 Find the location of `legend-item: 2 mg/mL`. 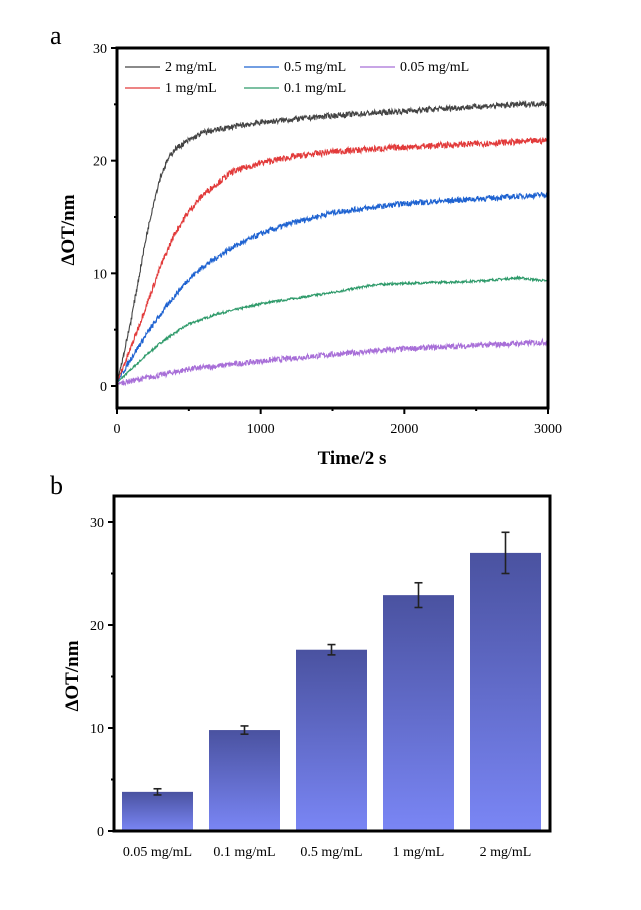

legend-item: 2 mg/mL is located at coordinates (171, 67).